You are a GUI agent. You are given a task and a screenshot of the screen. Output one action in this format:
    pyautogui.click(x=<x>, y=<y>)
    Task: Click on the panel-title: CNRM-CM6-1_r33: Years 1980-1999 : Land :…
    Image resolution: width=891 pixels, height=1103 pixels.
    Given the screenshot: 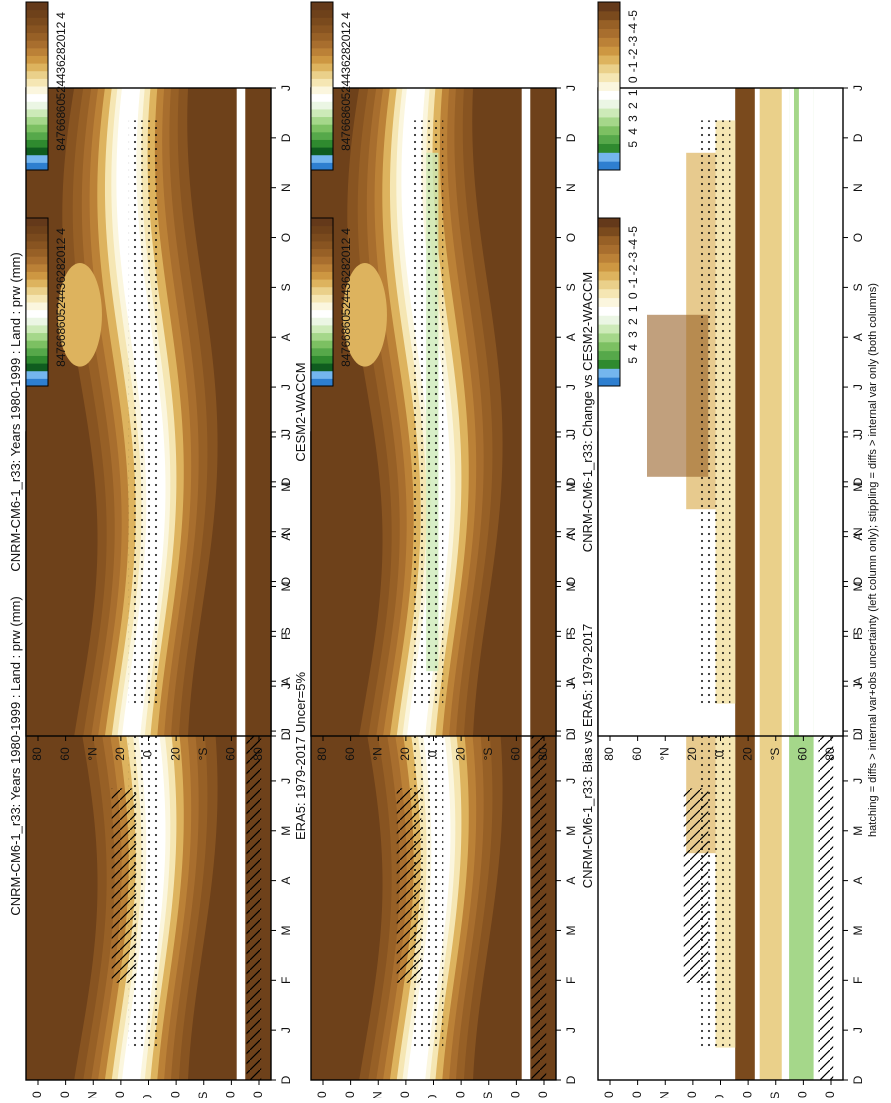 What is the action you would take?
    pyautogui.click(x=15, y=411)
    